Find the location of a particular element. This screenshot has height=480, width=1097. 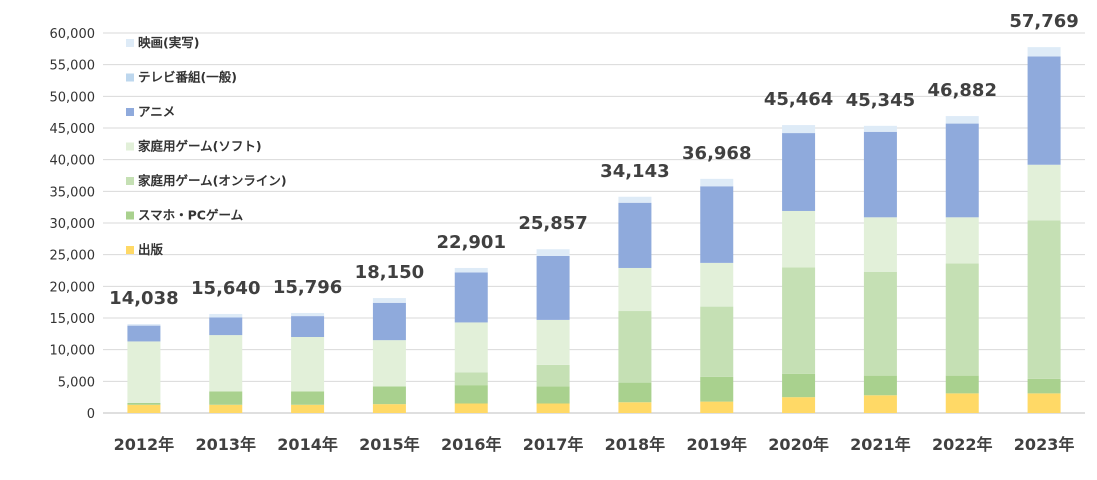

y-tick-label: 40,000 is located at coordinates (73, 161).